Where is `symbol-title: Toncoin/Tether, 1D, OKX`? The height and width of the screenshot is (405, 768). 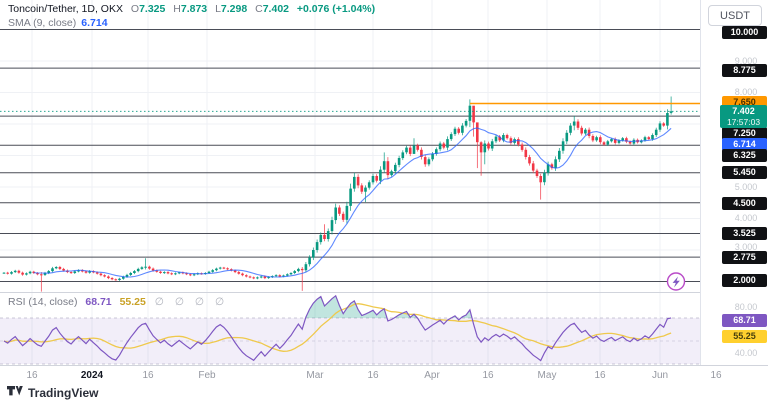
symbol-title: Toncoin/Tether, 1D, OKX is located at coordinates (65, 9).